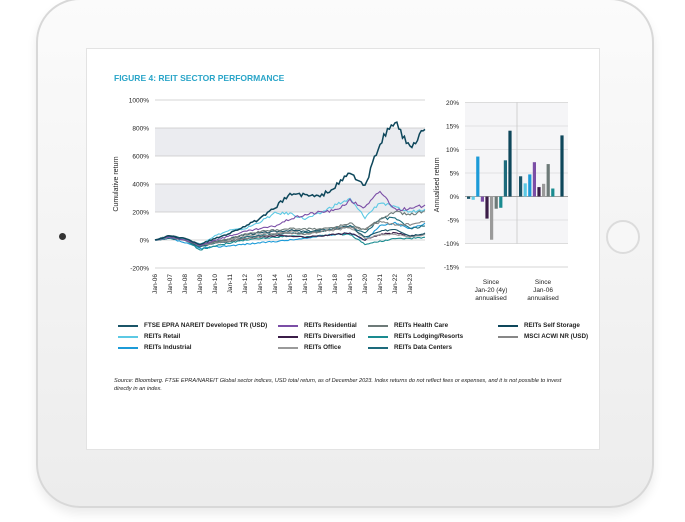 This screenshot has width=685, height=522. I want to click on plot-background, so click(516, 173).